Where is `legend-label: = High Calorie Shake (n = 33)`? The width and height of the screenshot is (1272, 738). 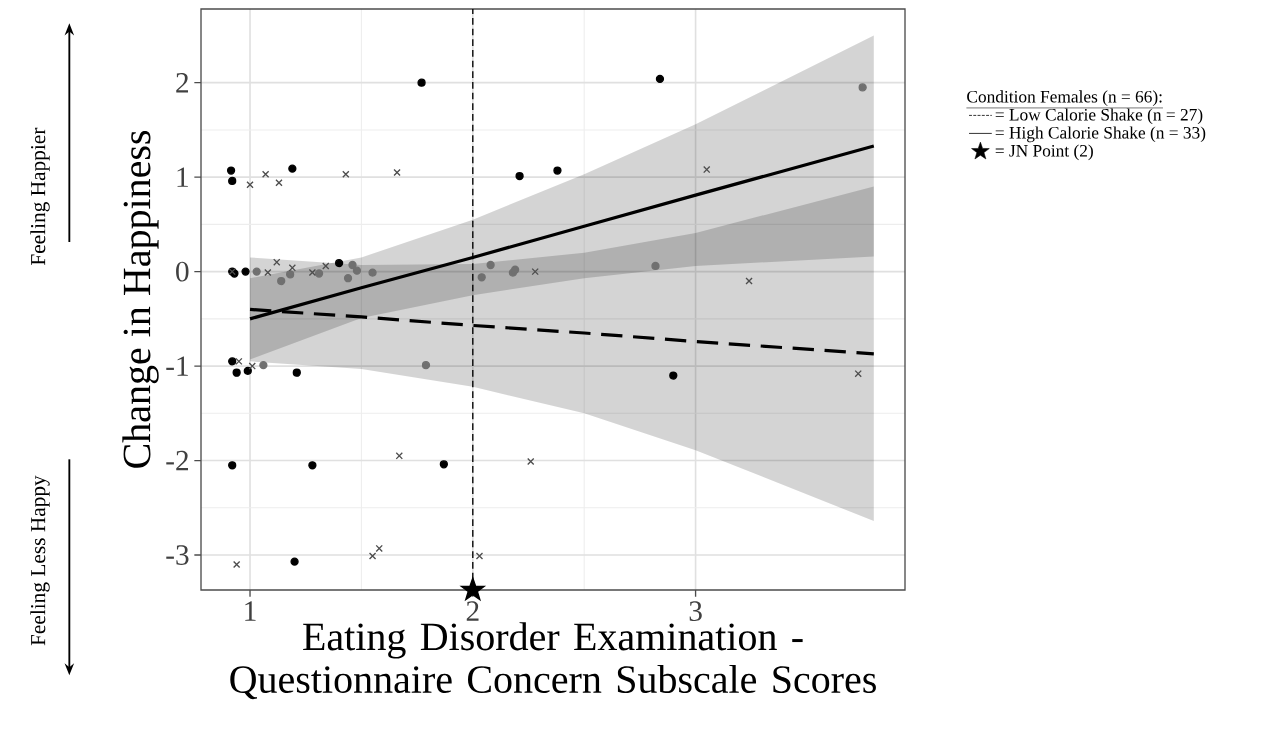 legend-label: = High Calorie Shake (n = 33) is located at coordinates (1100, 134).